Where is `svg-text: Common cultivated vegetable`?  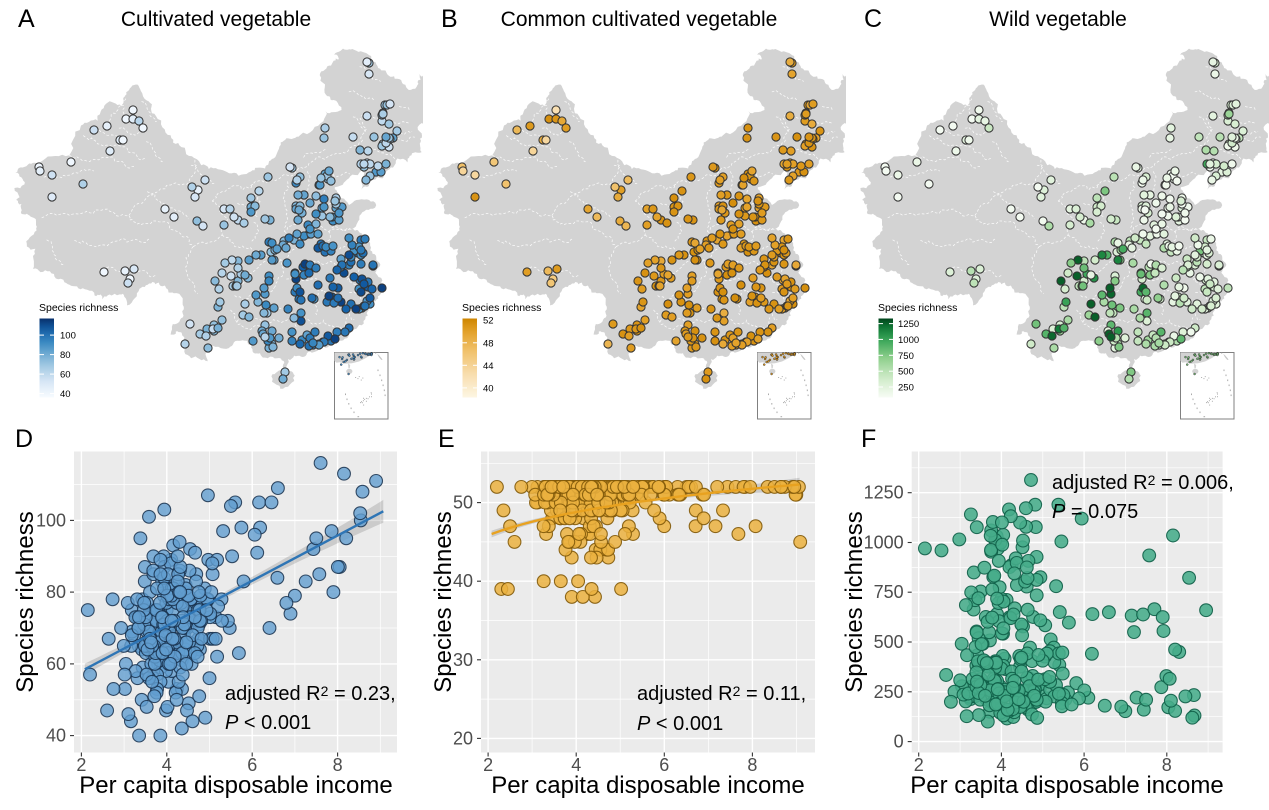
svg-text: Common cultivated vegetable is located at coordinates (639, 19).